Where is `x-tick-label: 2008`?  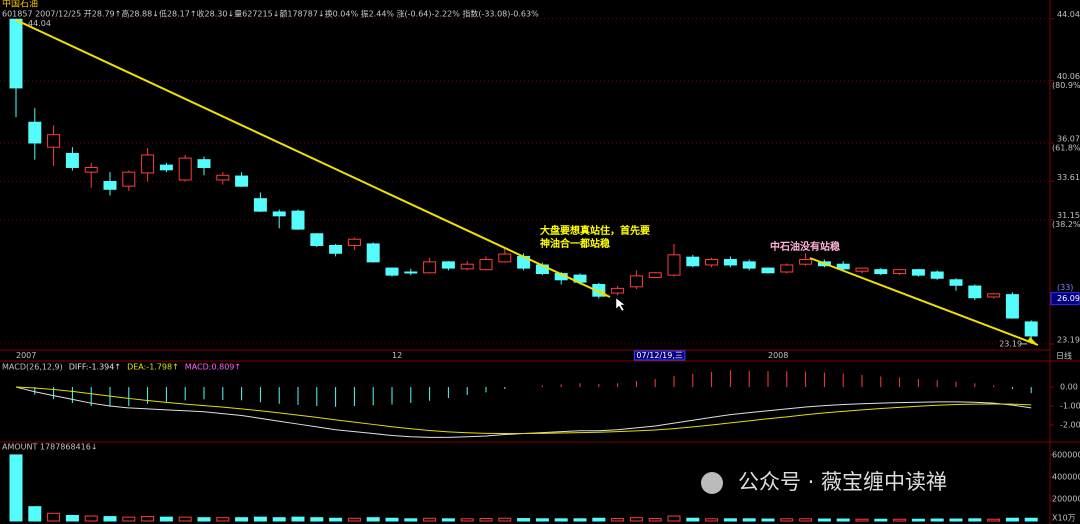
x-tick-label: 2008 is located at coordinates (778, 355).